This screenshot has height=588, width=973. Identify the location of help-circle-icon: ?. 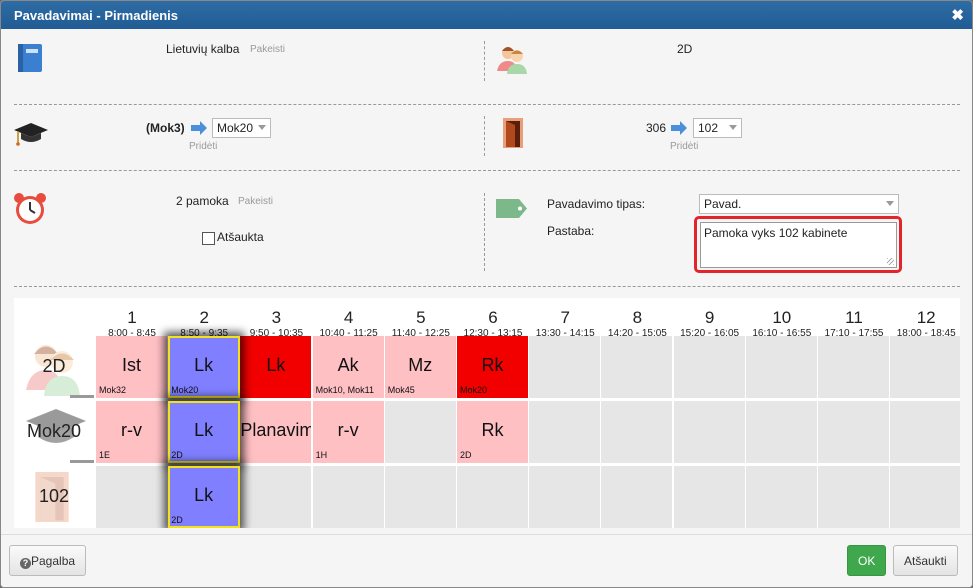
(25, 563).